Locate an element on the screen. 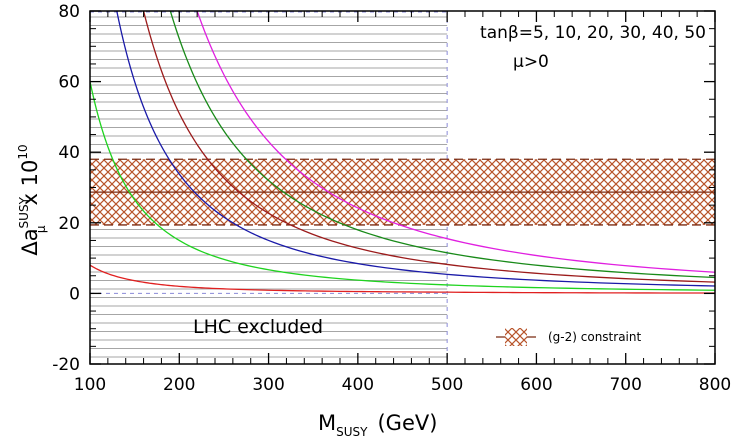 Image resolution: width=735 pixels, height=447 pixels. y-tick-label: -20 is located at coordinates (66, 365).